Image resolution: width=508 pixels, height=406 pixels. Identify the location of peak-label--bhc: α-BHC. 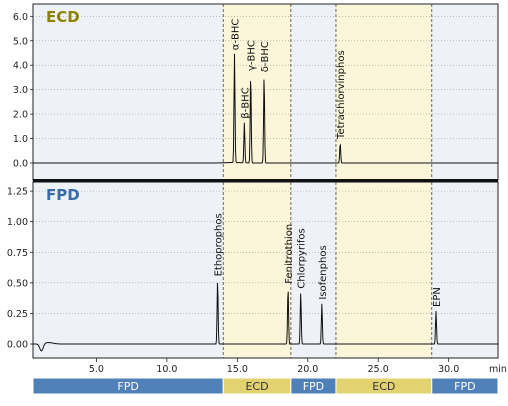
(236, 35).